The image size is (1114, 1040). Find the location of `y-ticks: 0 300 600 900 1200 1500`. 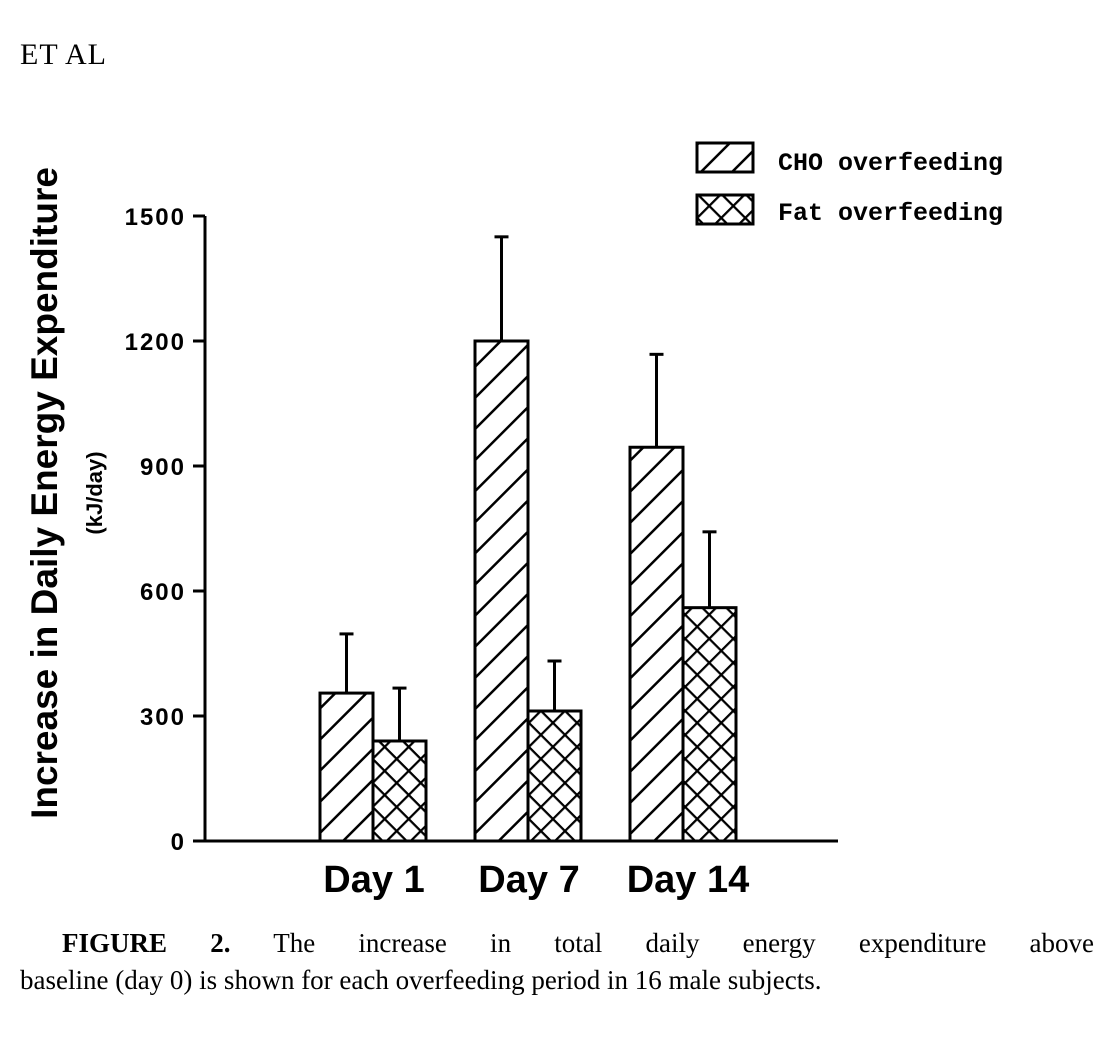

y-ticks: 0 300 600 900 1200 1500 is located at coordinates (165, 530).